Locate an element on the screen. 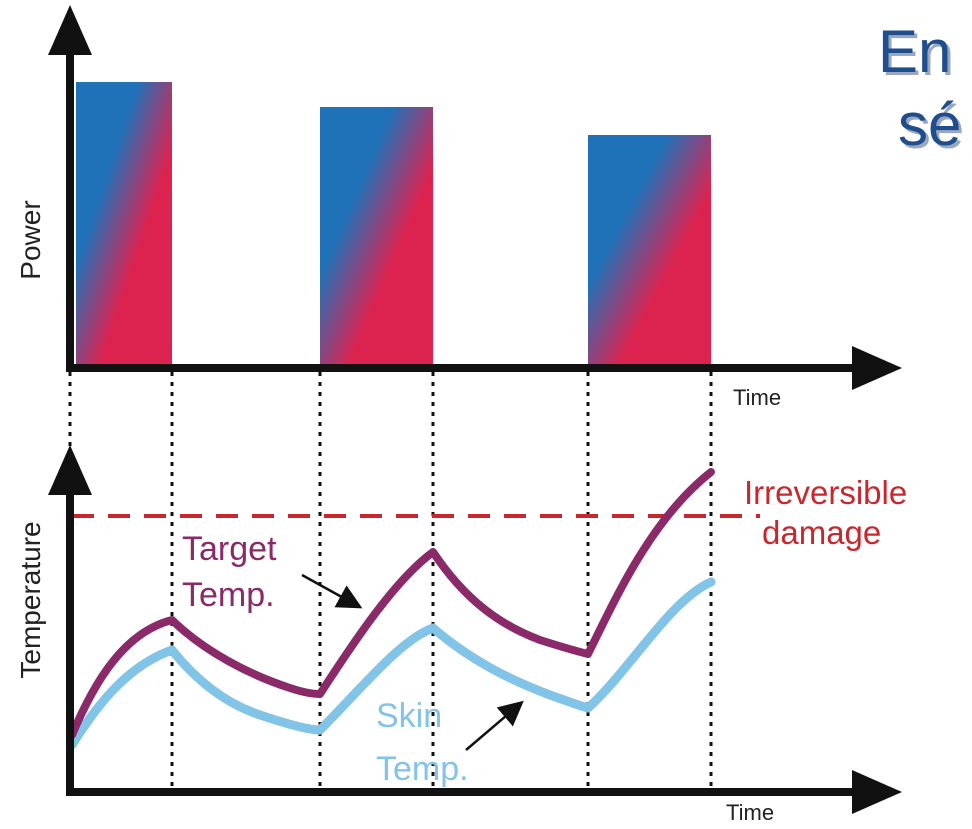 The width and height of the screenshot is (972, 829). slide-title-line-1: En is located at coordinates (914, 51).